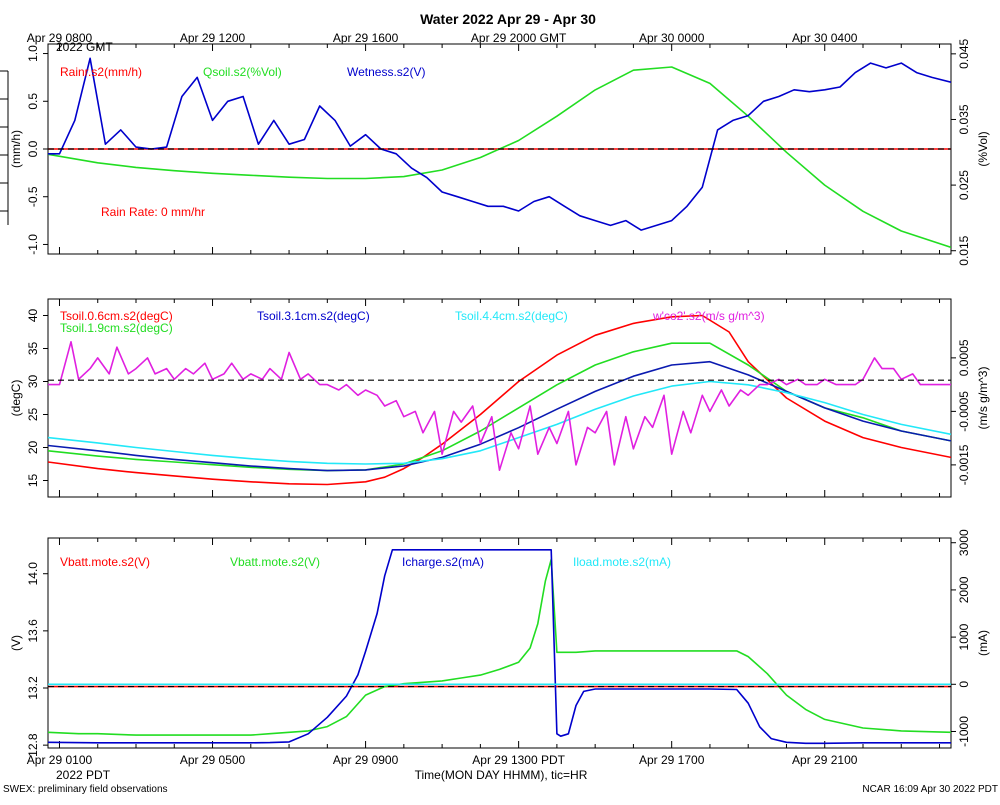  I want to click on footer-right-note: NCAR 16:09 Apr 30 2022 PDT, so click(930, 789).